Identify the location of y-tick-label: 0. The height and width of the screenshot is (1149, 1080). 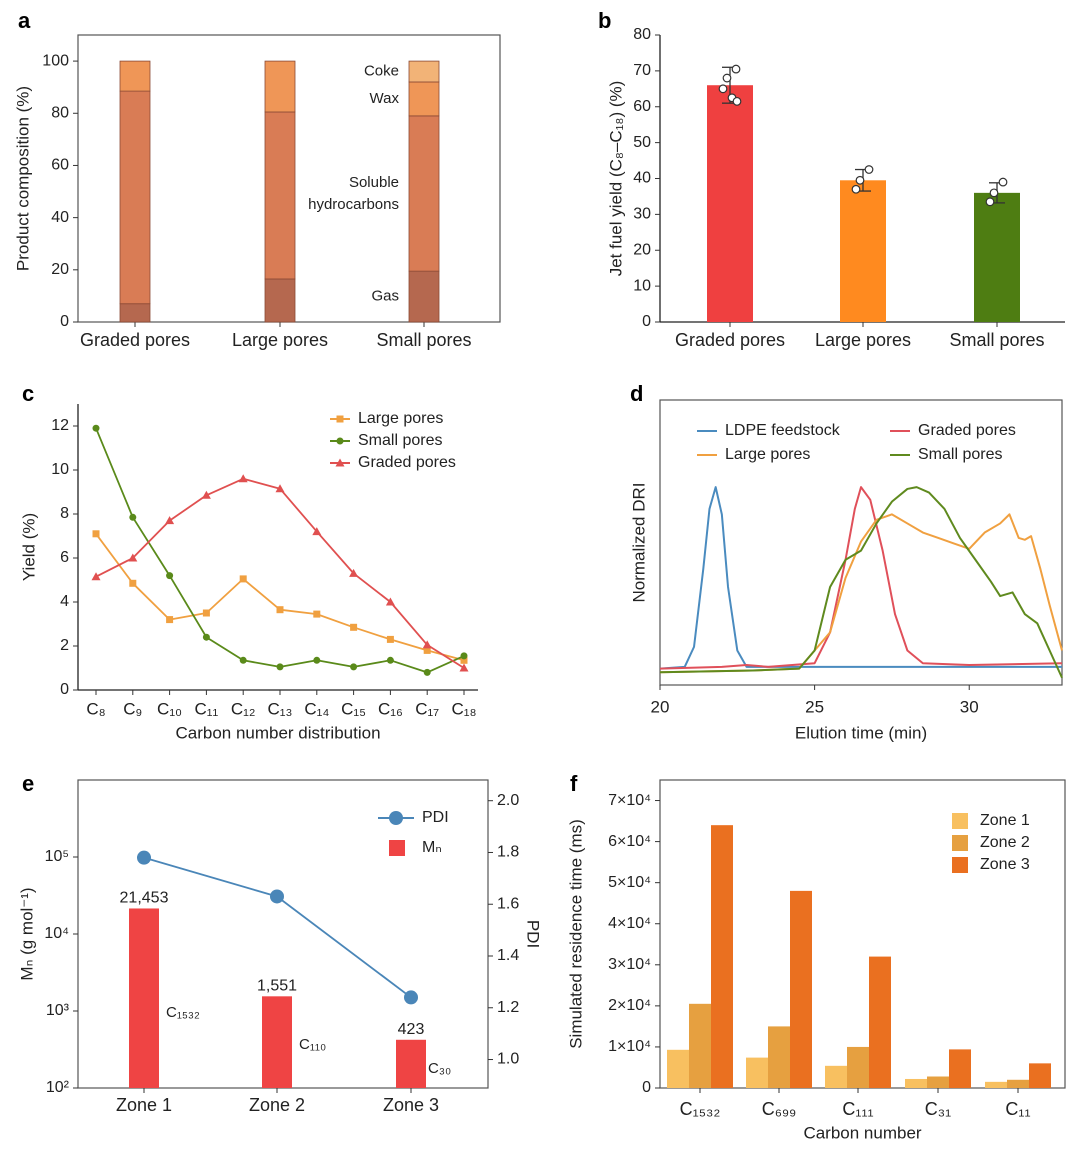
(64, 321).